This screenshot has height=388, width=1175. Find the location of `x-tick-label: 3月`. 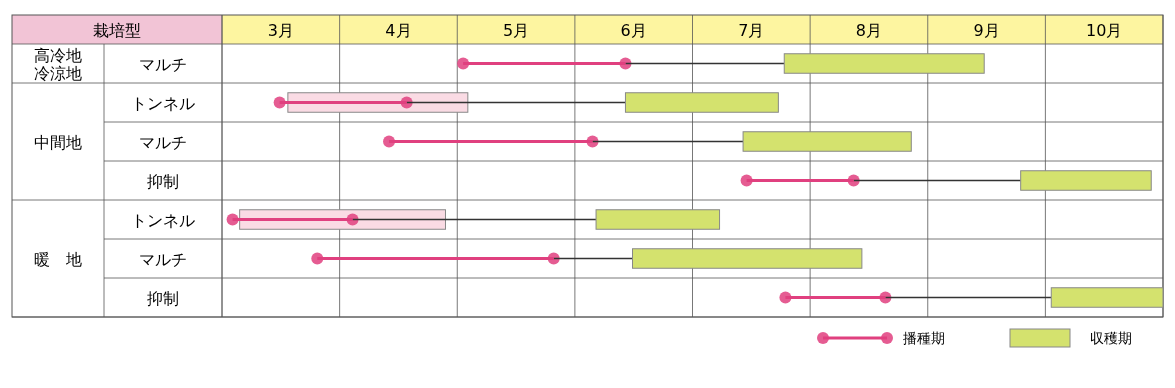

x-tick-label: 3月 is located at coordinates (280, 30).